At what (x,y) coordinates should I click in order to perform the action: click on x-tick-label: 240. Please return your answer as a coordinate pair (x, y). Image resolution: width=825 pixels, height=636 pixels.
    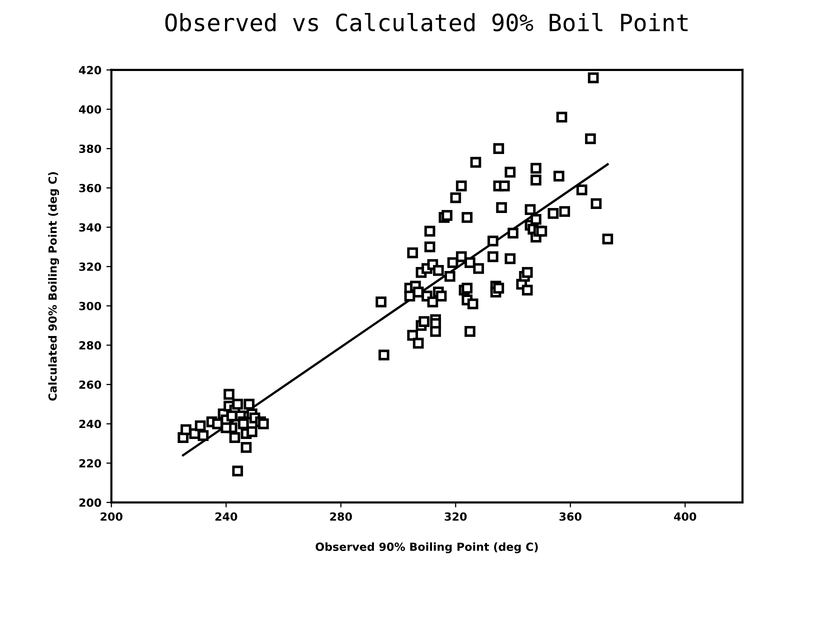
    Looking at the image, I should click on (226, 516).